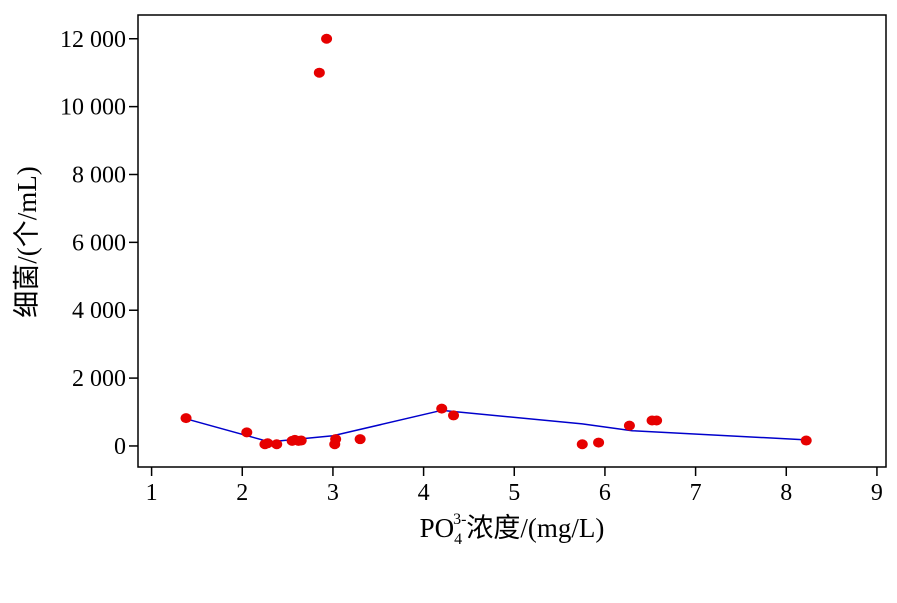 The image size is (897, 603). What do you see at coordinates (459, 519) in the screenshot?
I see `x-label-superscript: 3-` at bounding box center [459, 519].